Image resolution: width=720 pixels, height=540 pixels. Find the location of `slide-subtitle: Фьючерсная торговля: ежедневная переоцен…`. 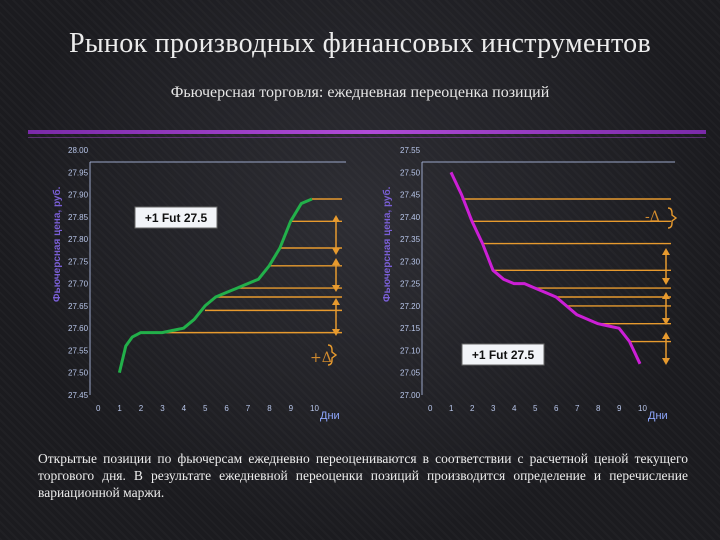

slide-subtitle: Фьючерсная торговля: ежедневная переоцен… is located at coordinates (360, 92).